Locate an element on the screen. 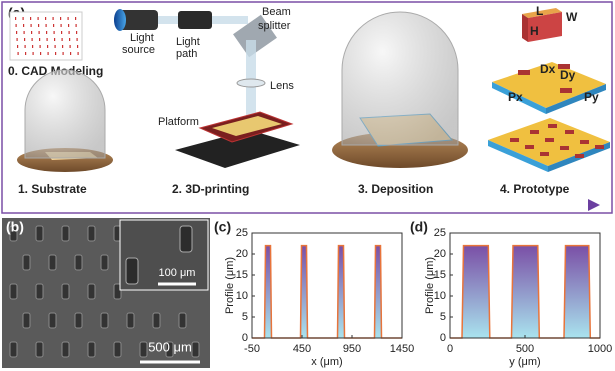  y-tick-label: 10 is located at coordinates (242, 296).